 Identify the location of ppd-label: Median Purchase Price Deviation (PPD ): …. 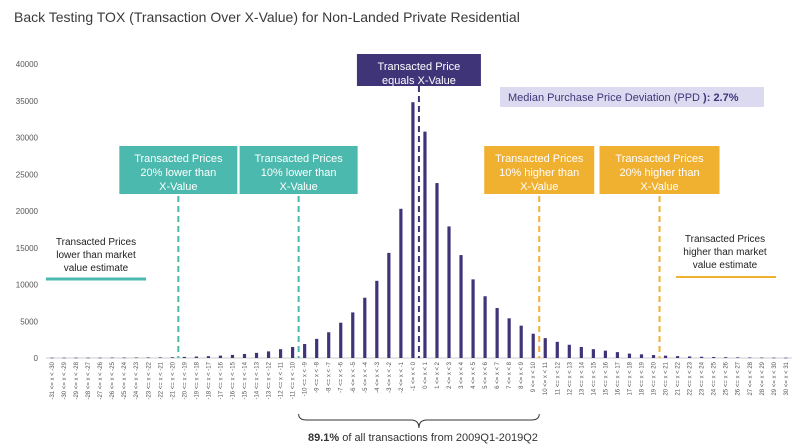
(623, 98).